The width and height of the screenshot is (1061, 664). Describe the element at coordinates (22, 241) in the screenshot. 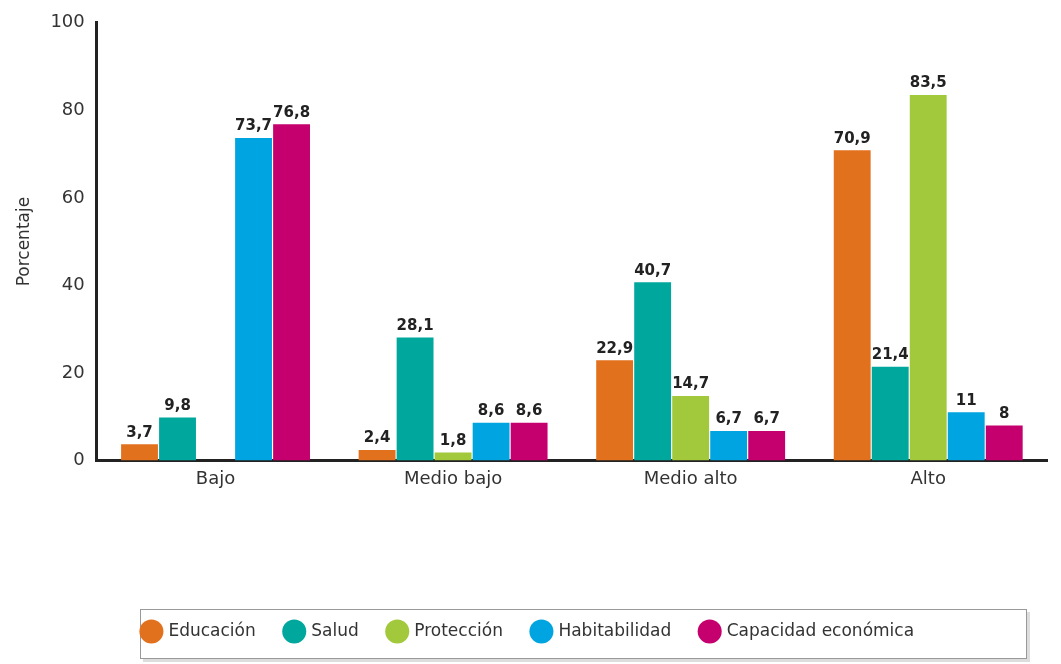

I see `y-axis-title: Porcentaje` at that location.